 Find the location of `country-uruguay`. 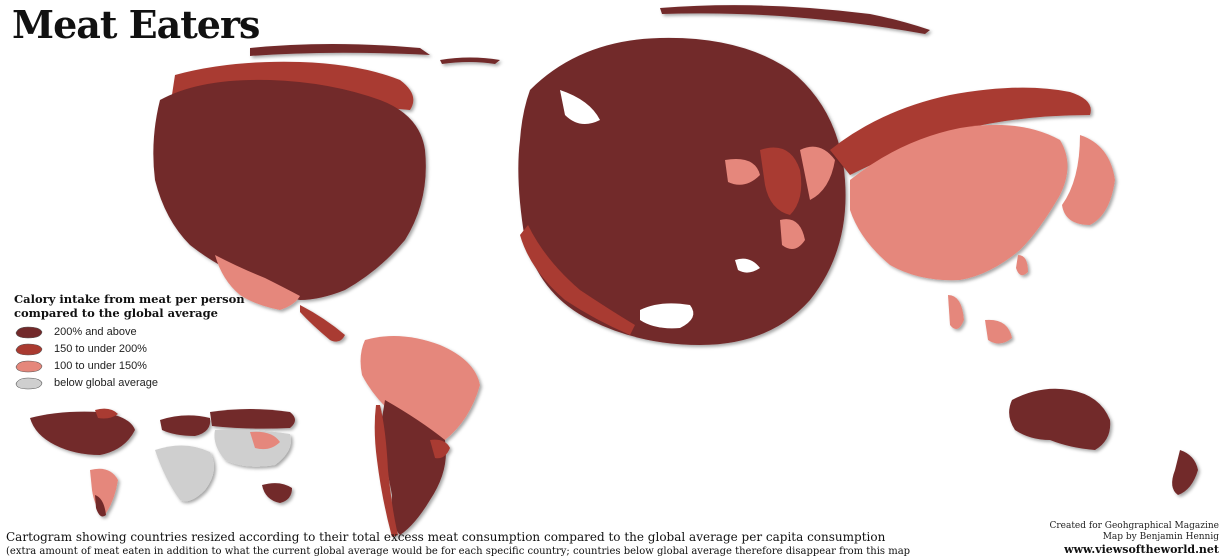

country-uruguay is located at coordinates (440, 449).